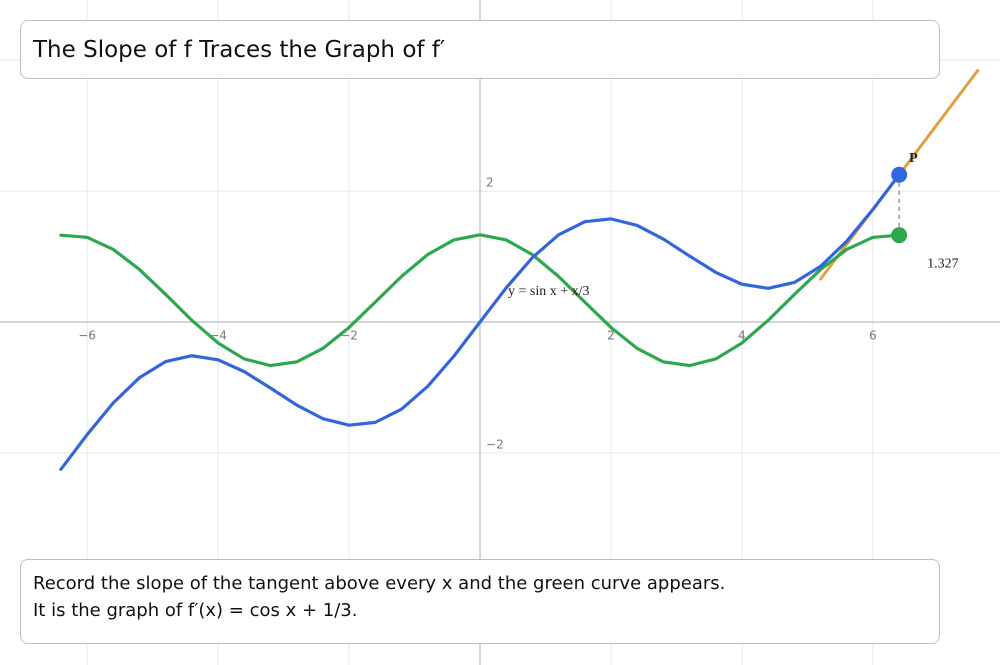 This screenshot has width=1000, height=665. What do you see at coordinates (943, 263) in the screenshot?
I see `slope-label: 1.327` at bounding box center [943, 263].